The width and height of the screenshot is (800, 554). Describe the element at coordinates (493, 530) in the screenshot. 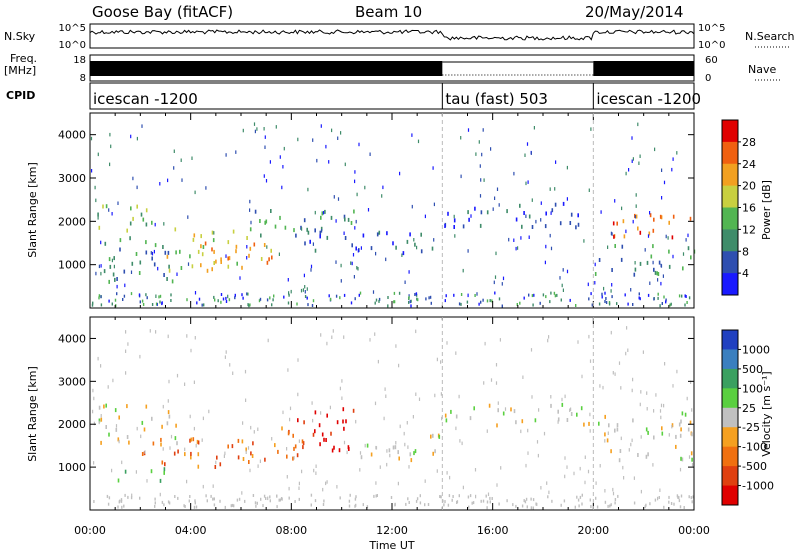

I see `x-tick-label: 16:00` at that location.